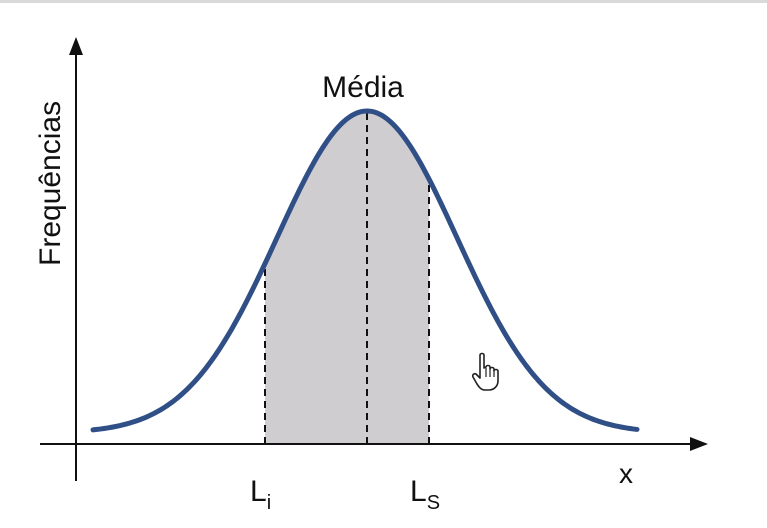 The width and height of the screenshot is (767, 528). What do you see at coordinates (76, 46) in the screenshot?
I see `y-axis-arrow` at bounding box center [76, 46].